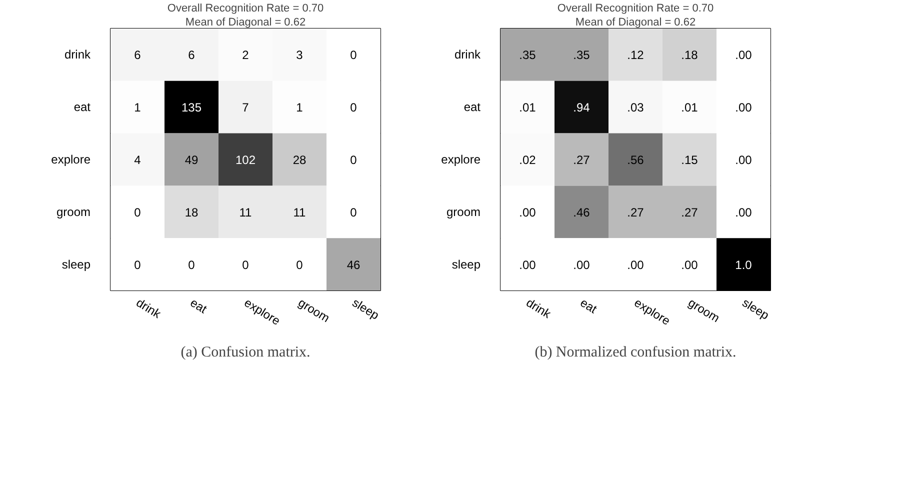 The height and width of the screenshot is (497, 901). What do you see at coordinates (689, 160) in the screenshot?
I see `data-label: .15` at bounding box center [689, 160].